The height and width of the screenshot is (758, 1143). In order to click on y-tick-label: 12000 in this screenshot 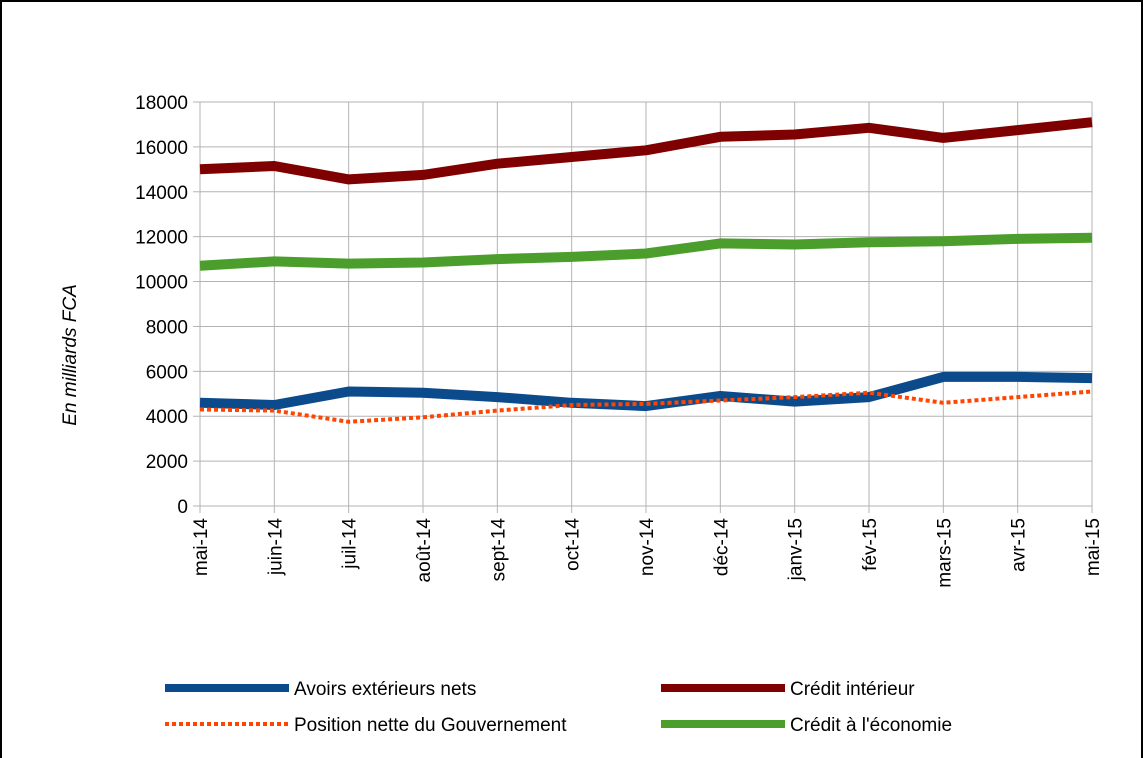, I will do `click(161, 238)`.